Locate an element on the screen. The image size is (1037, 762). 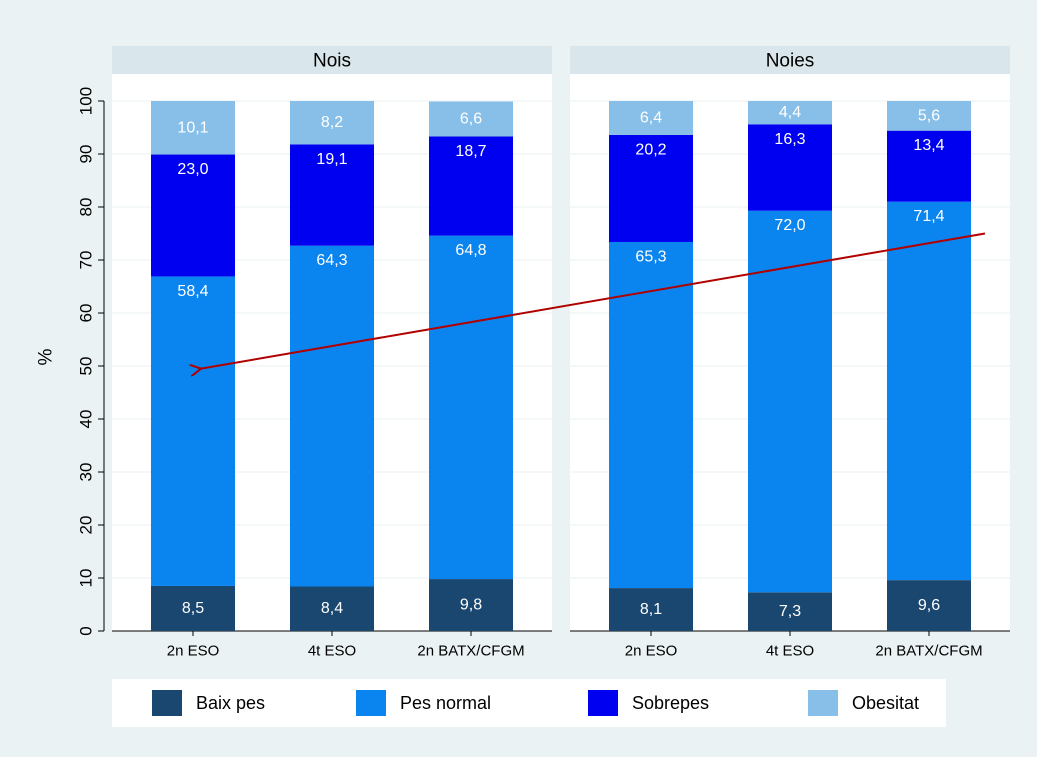
legend-label: Pes normal is located at coordinates (445, 703).